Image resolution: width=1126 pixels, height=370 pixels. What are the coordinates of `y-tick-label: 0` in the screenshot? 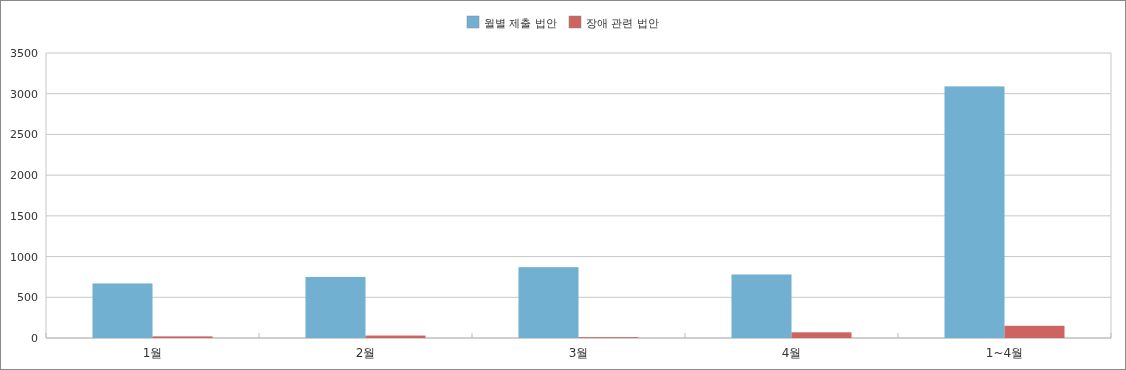 It's located at (34, 338).